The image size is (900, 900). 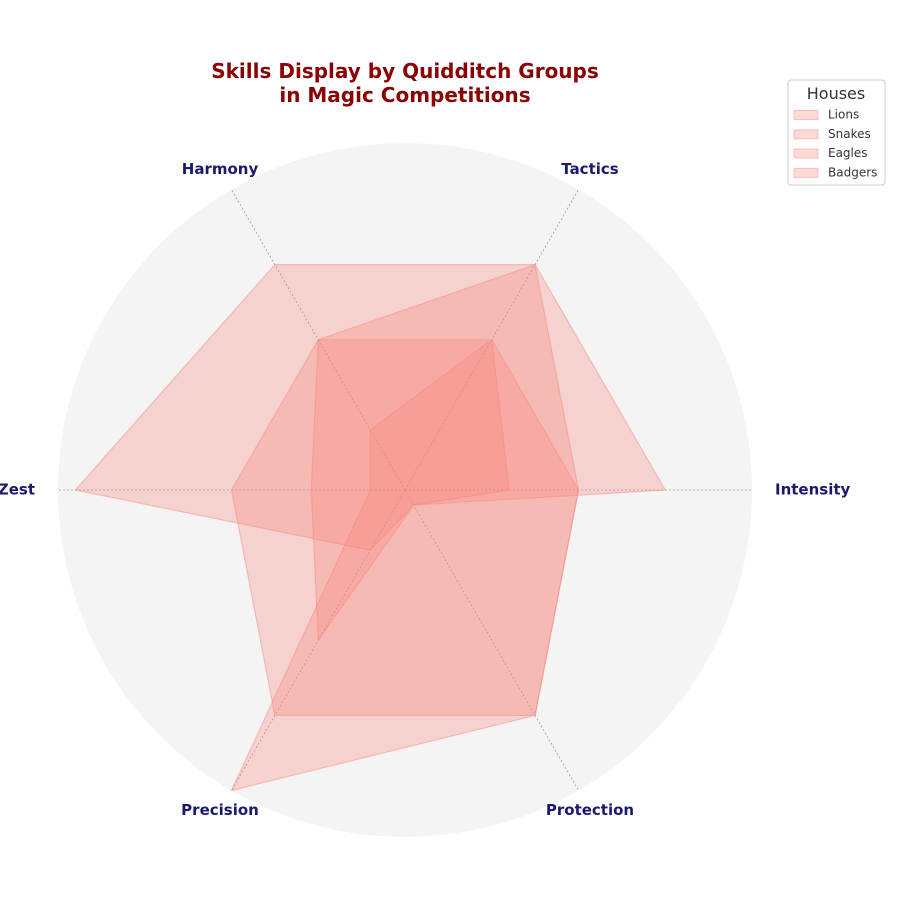 What do you see at coordinates (835, 143) in the screenshot?
I see `legend-items: Lions Snakes Eagles Badgers` at bounding box center [835, 143].